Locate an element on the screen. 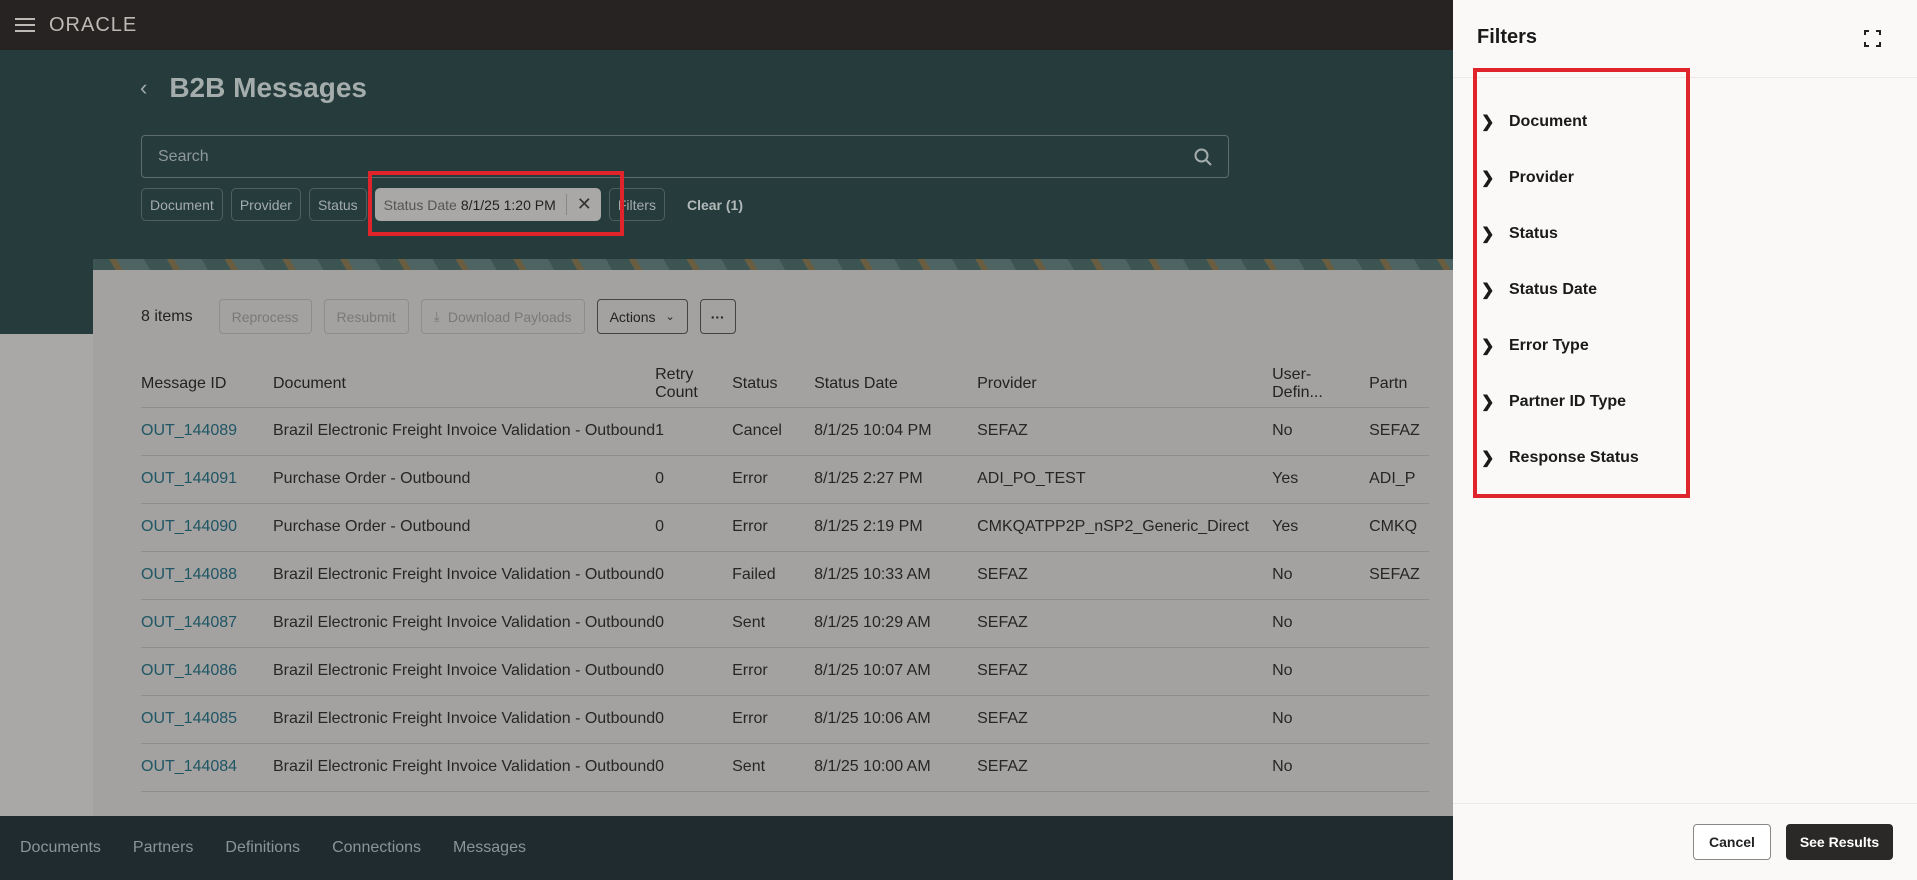 This screenshot has width=1917, height=880. filter-section: ❯ Provider is located at coordinates (1527, 178).